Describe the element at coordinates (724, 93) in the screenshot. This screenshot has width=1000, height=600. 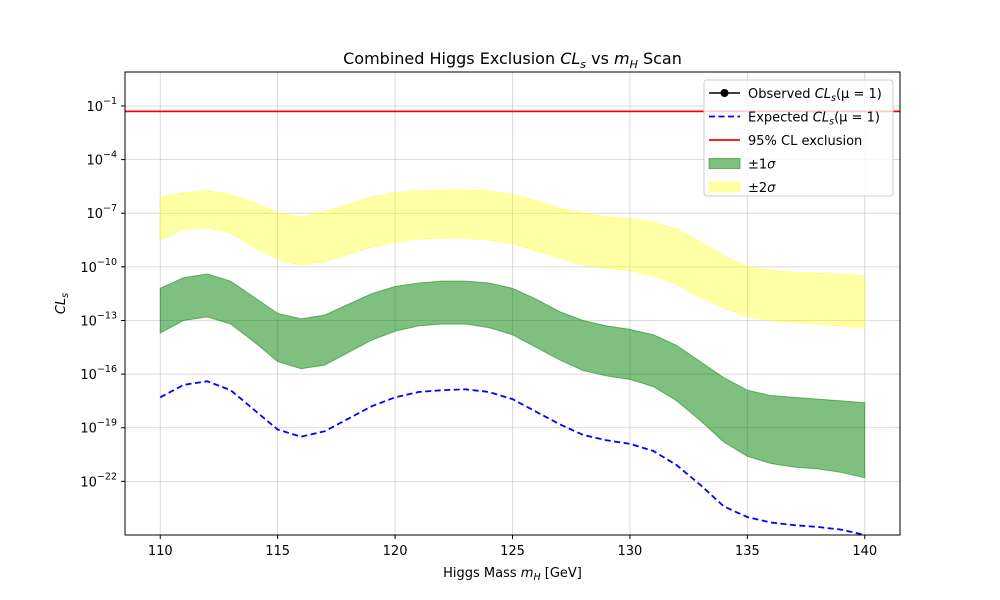
I see `legend-observed-marker` at that location.